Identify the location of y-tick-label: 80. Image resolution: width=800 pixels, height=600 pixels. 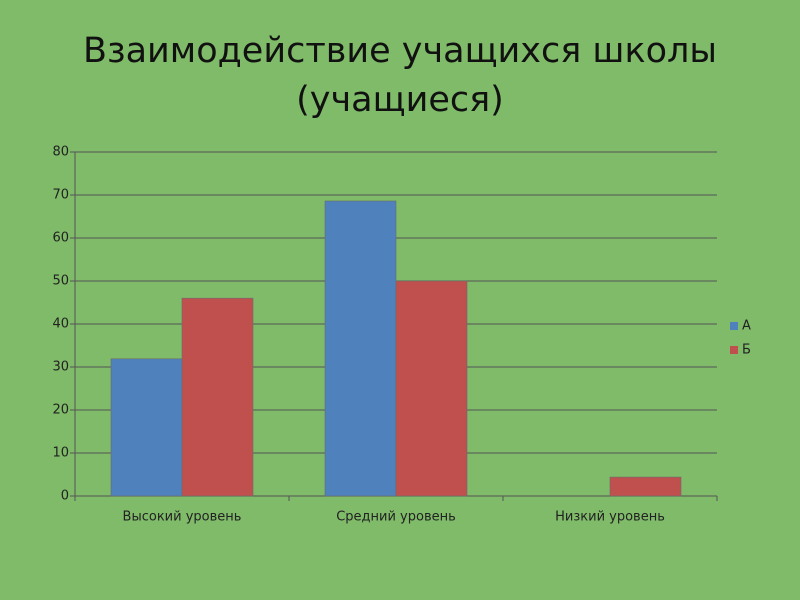
(60, 152).